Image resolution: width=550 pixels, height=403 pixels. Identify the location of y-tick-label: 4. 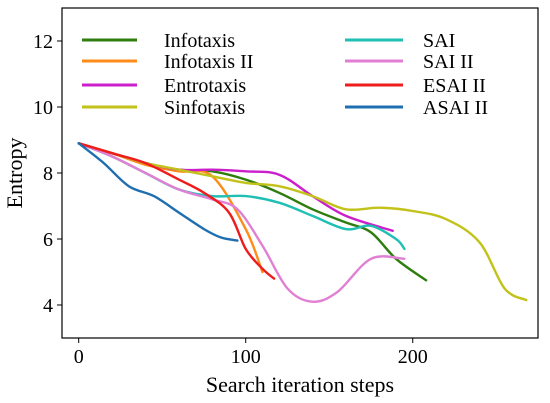
(48, 306).